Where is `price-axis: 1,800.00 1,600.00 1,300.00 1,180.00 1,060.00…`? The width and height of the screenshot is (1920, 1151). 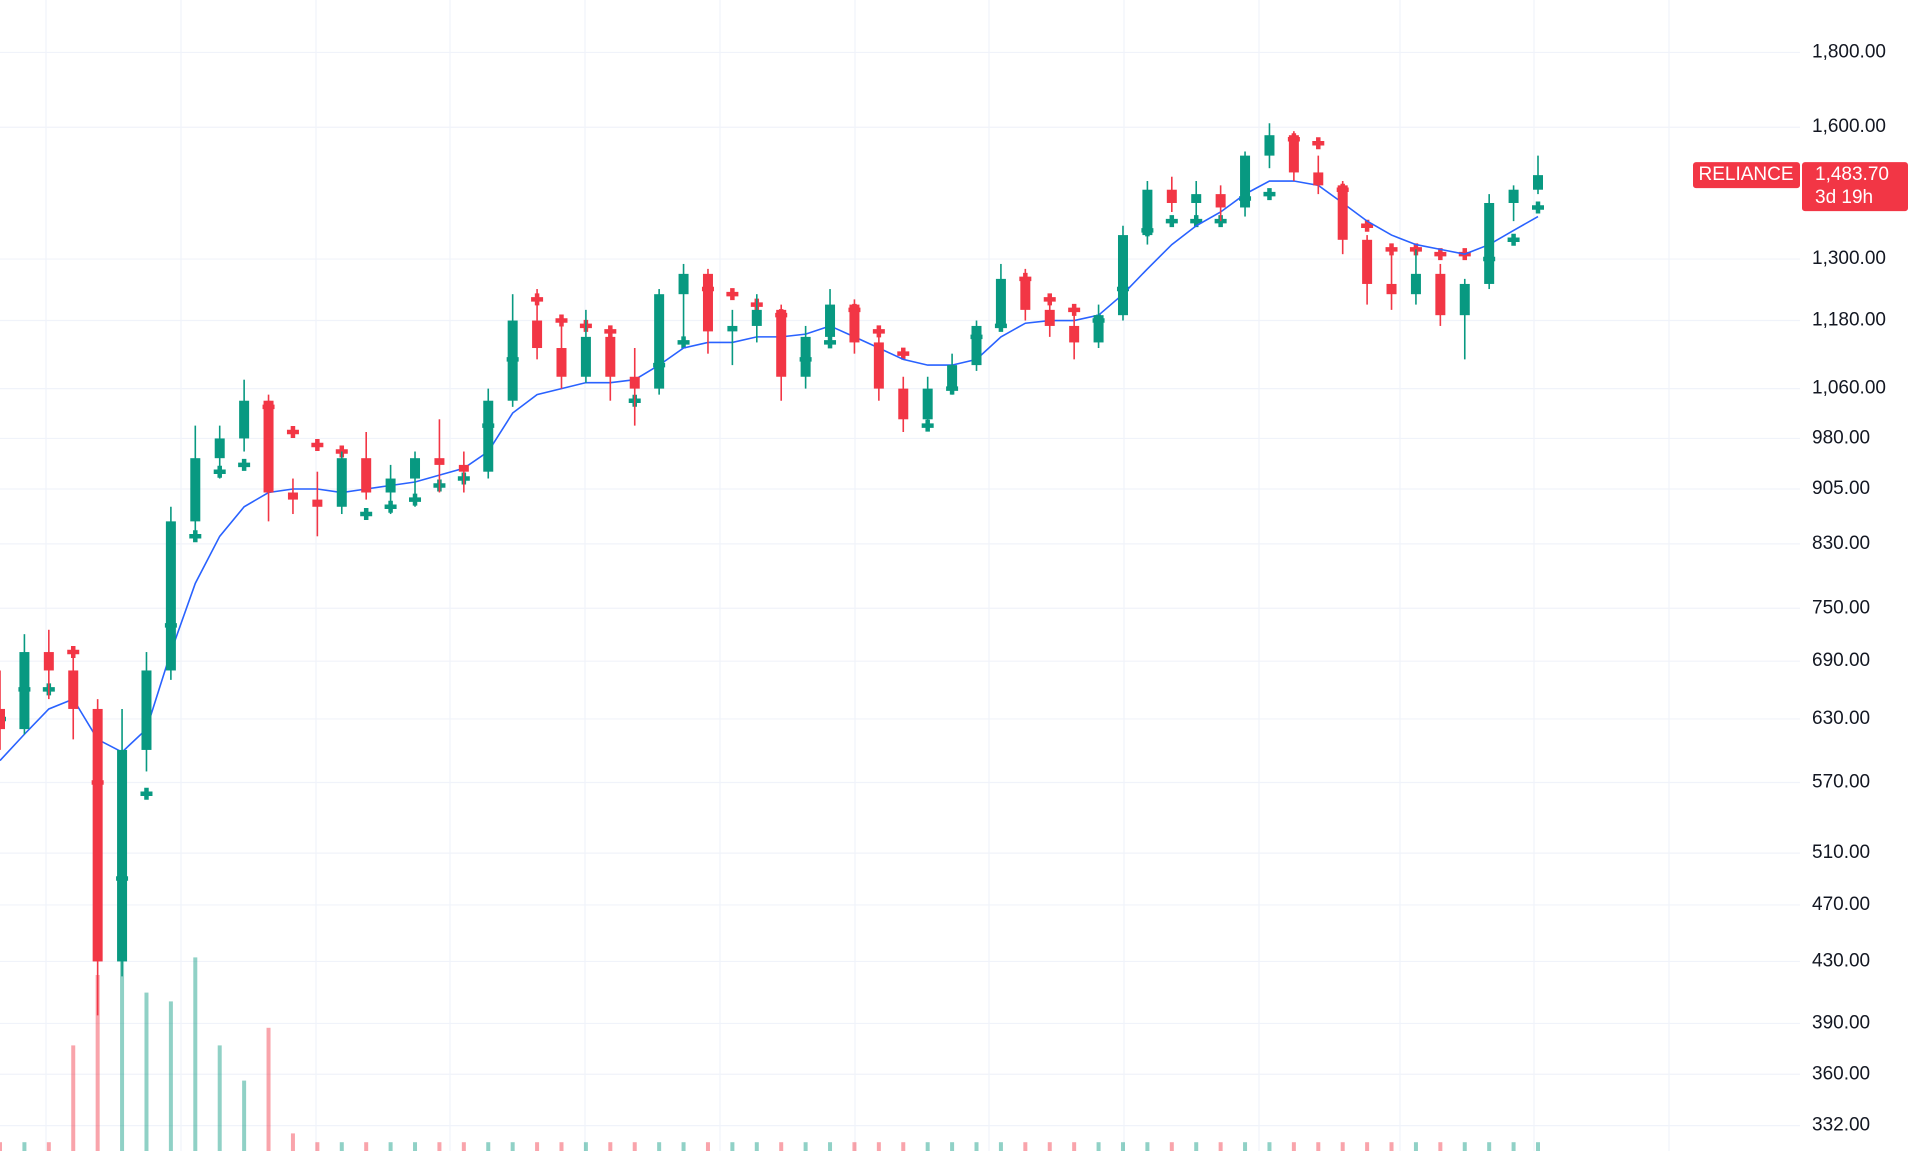 price-axis: 1,800.00 1,600.00 1,300.00 1,180.00 1,060.00… is located at coordinates (1800, 588).